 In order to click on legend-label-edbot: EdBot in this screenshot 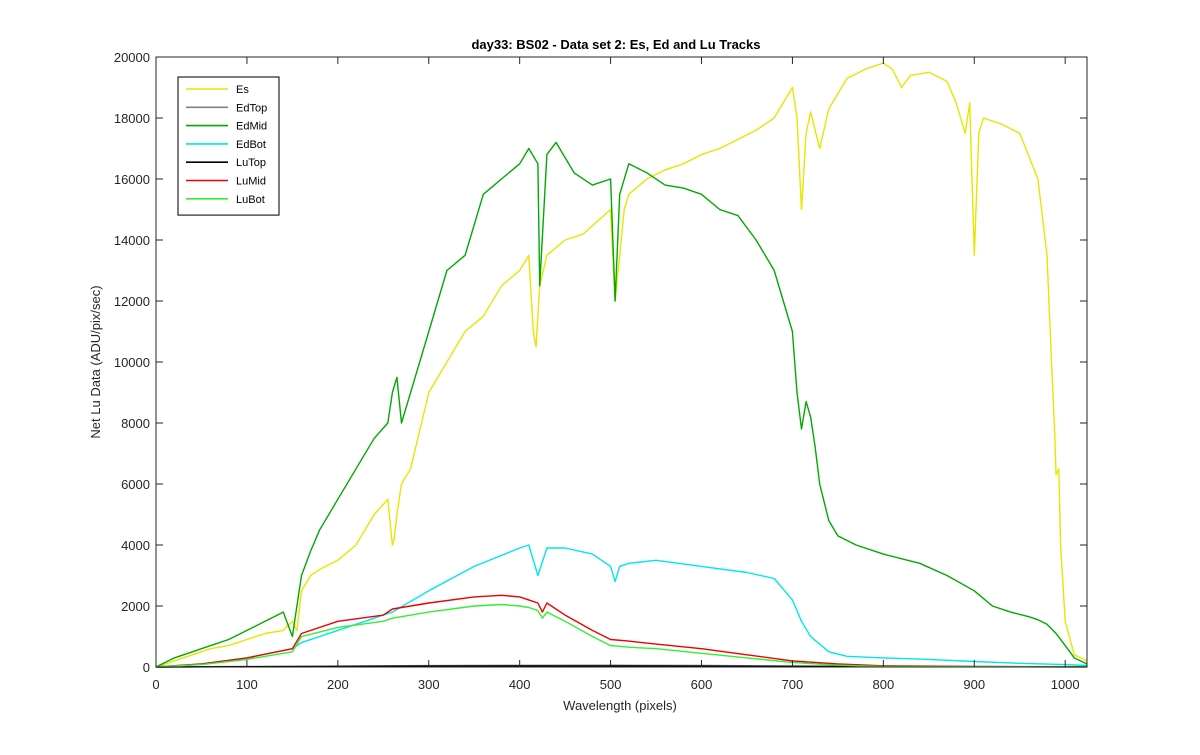, I will do `click(251, 145)`.